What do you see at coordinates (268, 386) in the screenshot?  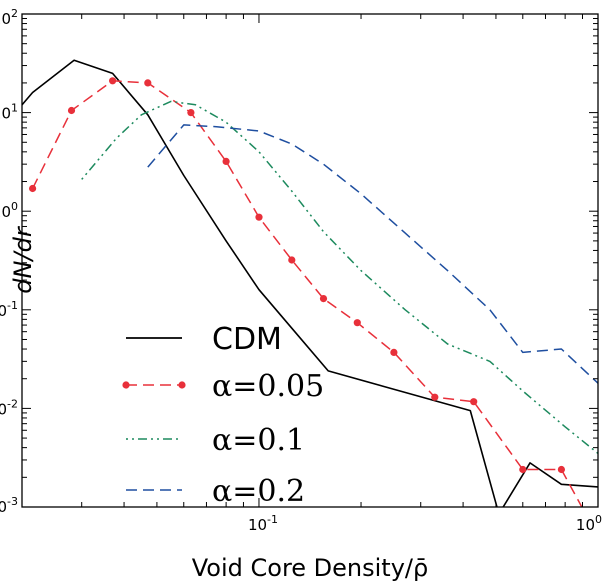 I see `legend-label-1: α=0.05` at bounding box center [268, 386].